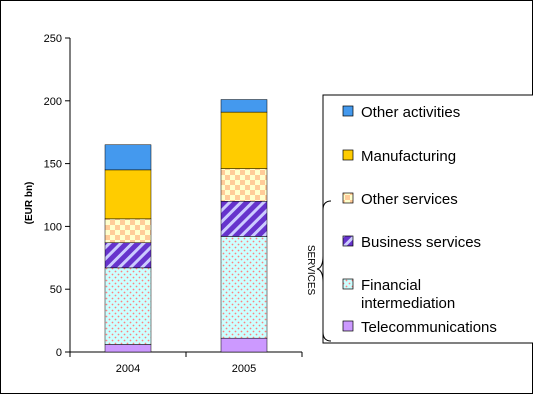 Image resolution: width=533 pixels, height=394 pixels. What do you see at coordinates (421, 242) in the screenshot?
I see `legend-label: Business services` at bounding box center [421, 242].